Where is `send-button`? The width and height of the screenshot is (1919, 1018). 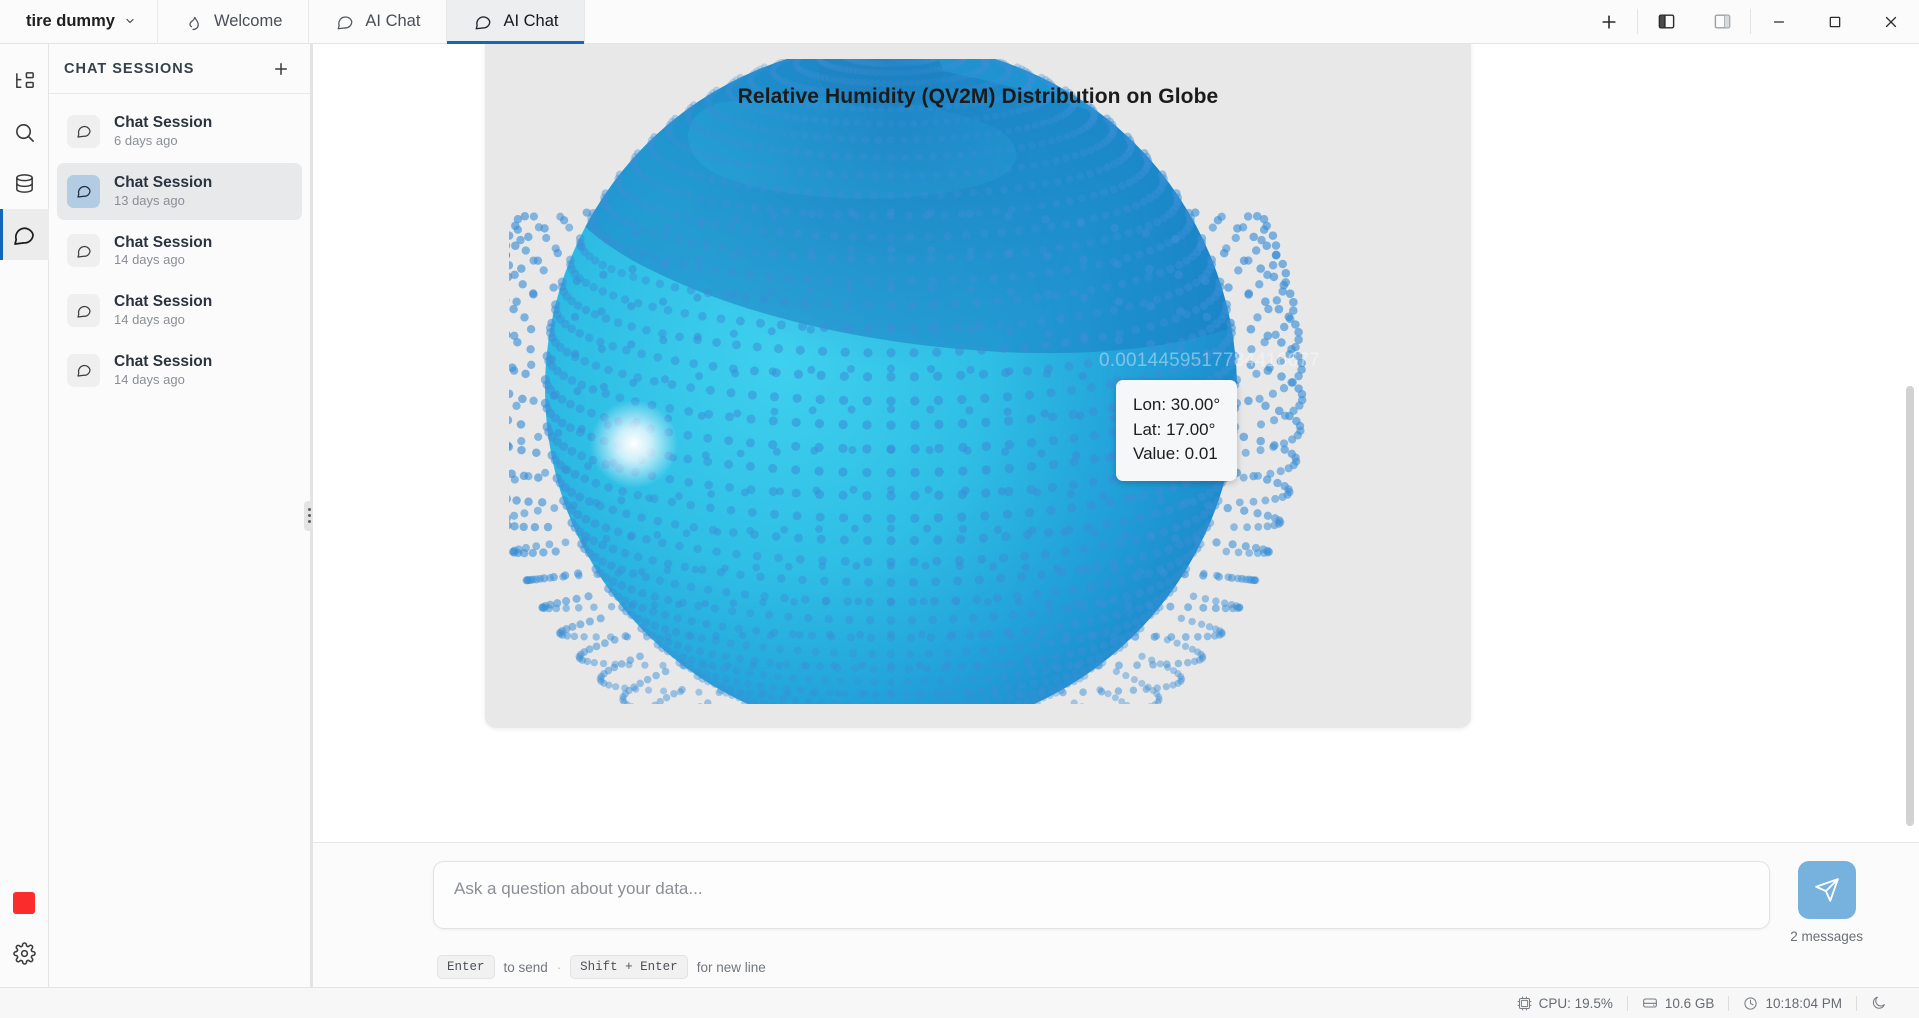
send-button is located at coordinates (1826, 890).